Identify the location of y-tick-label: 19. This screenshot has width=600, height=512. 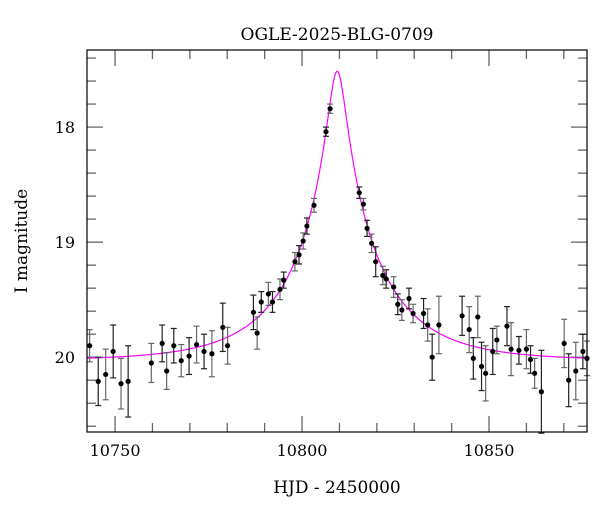
(65, 242).